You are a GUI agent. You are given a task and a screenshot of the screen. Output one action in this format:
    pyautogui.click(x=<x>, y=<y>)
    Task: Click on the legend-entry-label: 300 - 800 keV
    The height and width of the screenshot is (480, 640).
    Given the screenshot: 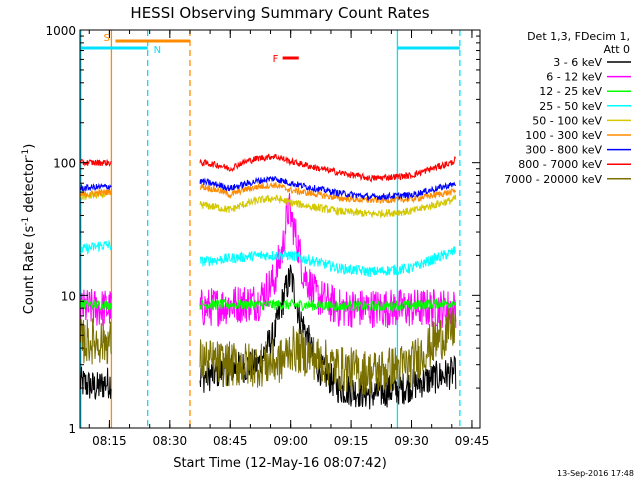 What is the action you would take?
    pyautogui.click(x=563, y=150)
    